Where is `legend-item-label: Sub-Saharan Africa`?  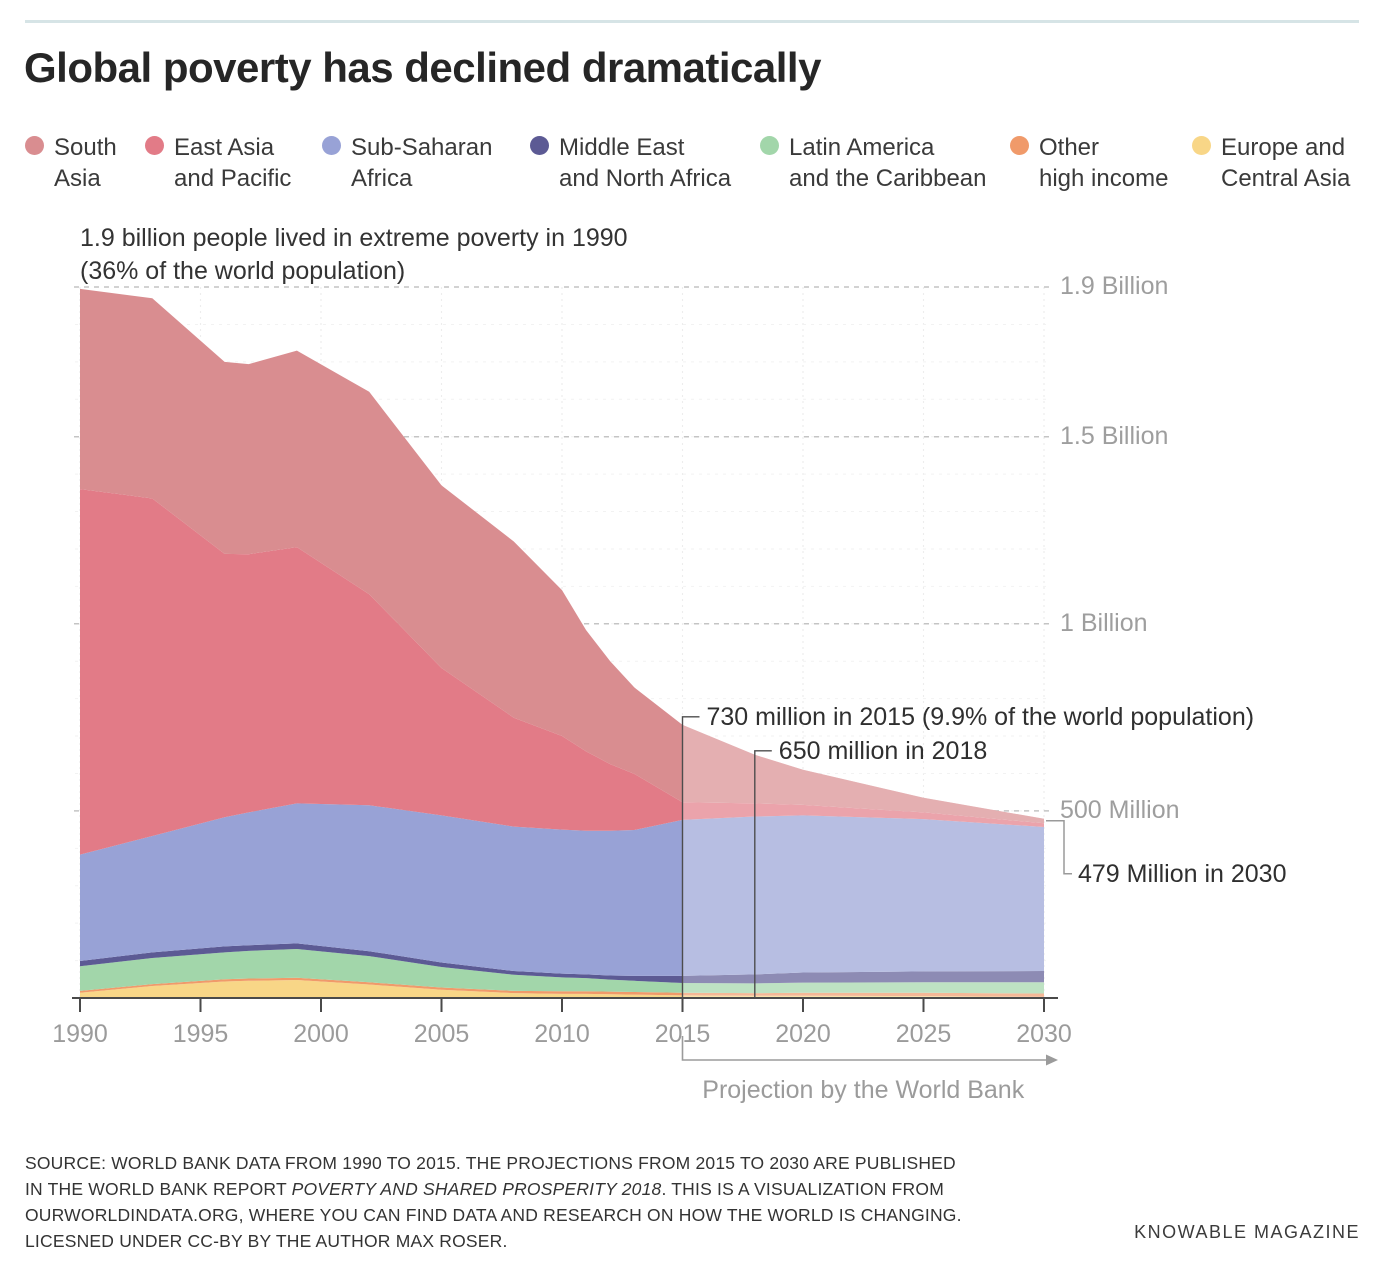 legend-item-label: Sub-Saharan Africa is located at coordinates (422, 163).